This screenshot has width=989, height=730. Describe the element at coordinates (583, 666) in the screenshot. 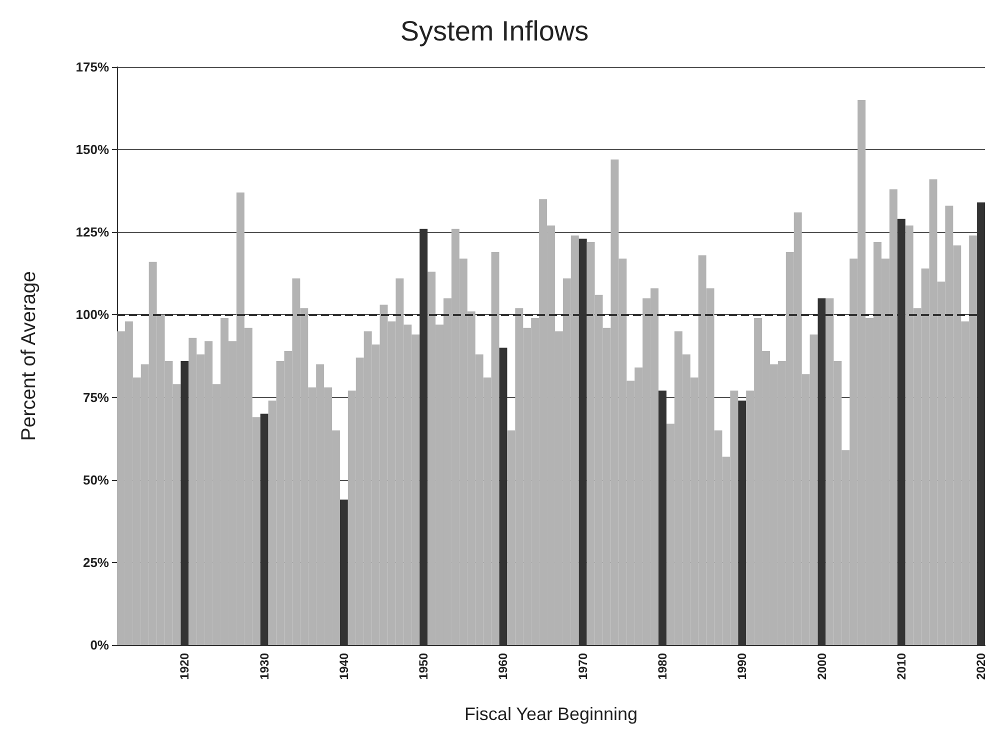

I see `x-tick-label: 1970` at that location.